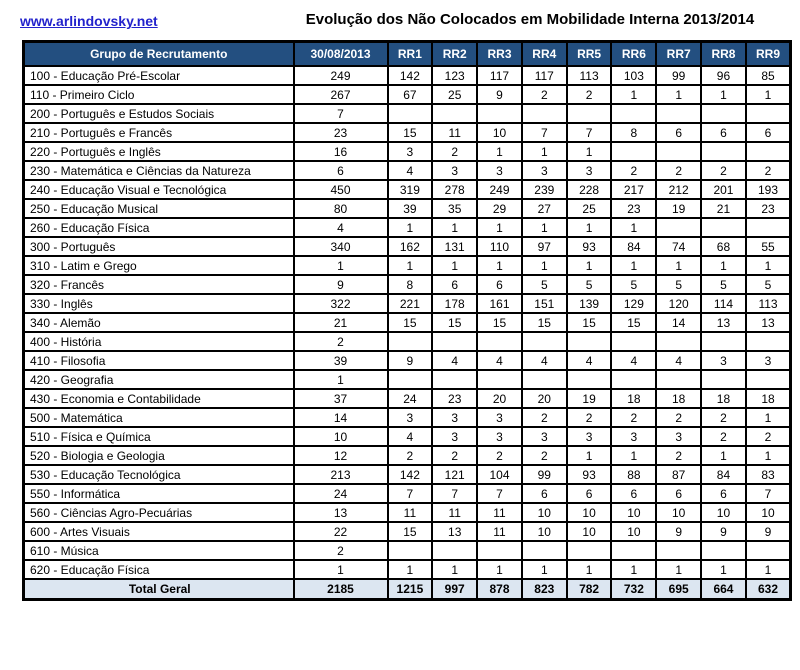 The height and width of the screenshot is (670, 800). Describe the element at coordinates (679, 474) in the screenshot. I see `value-cell: 87` at that location.